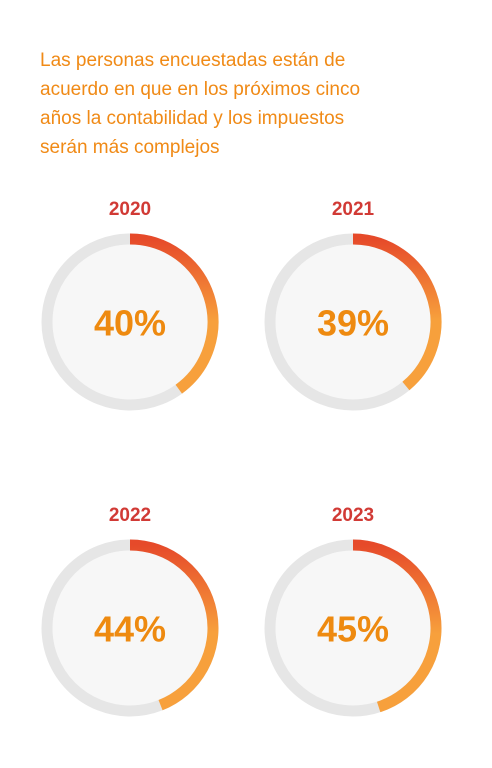  What do you see at coordinates (200, 89) in the screenshot?
I see `headline-line-2: acuerdo en que en los próximos cinco` at bounding box center [200, 89].